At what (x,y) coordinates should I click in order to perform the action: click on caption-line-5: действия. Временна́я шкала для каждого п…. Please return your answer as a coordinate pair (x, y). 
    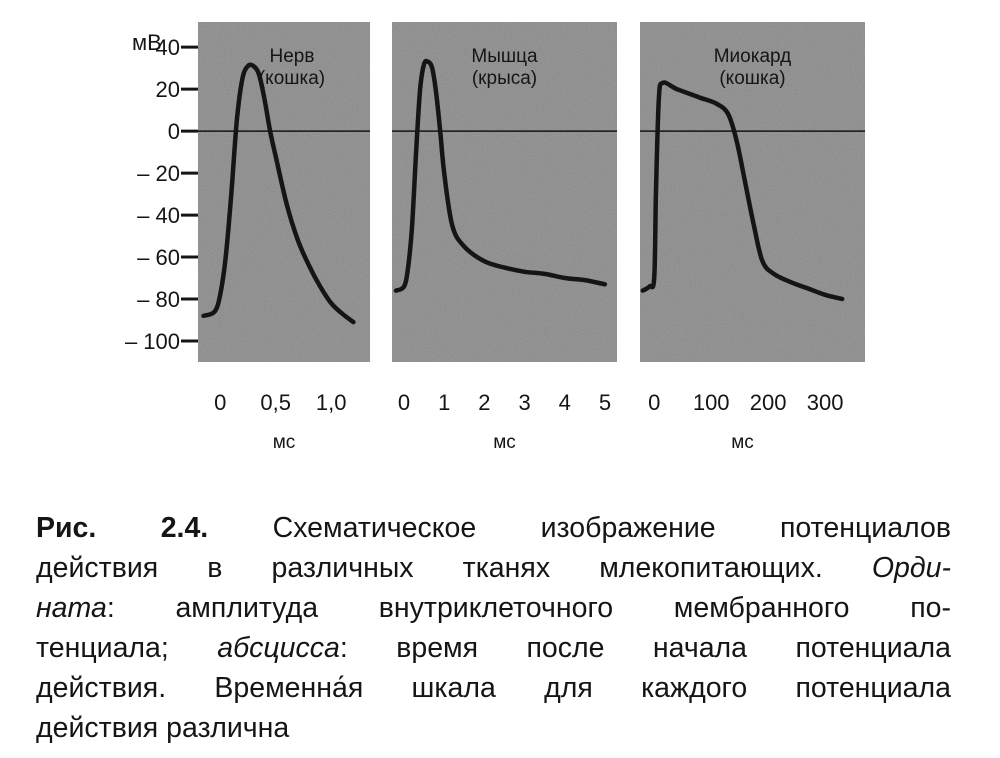
    Looking at the image, I should click on (493, 688).